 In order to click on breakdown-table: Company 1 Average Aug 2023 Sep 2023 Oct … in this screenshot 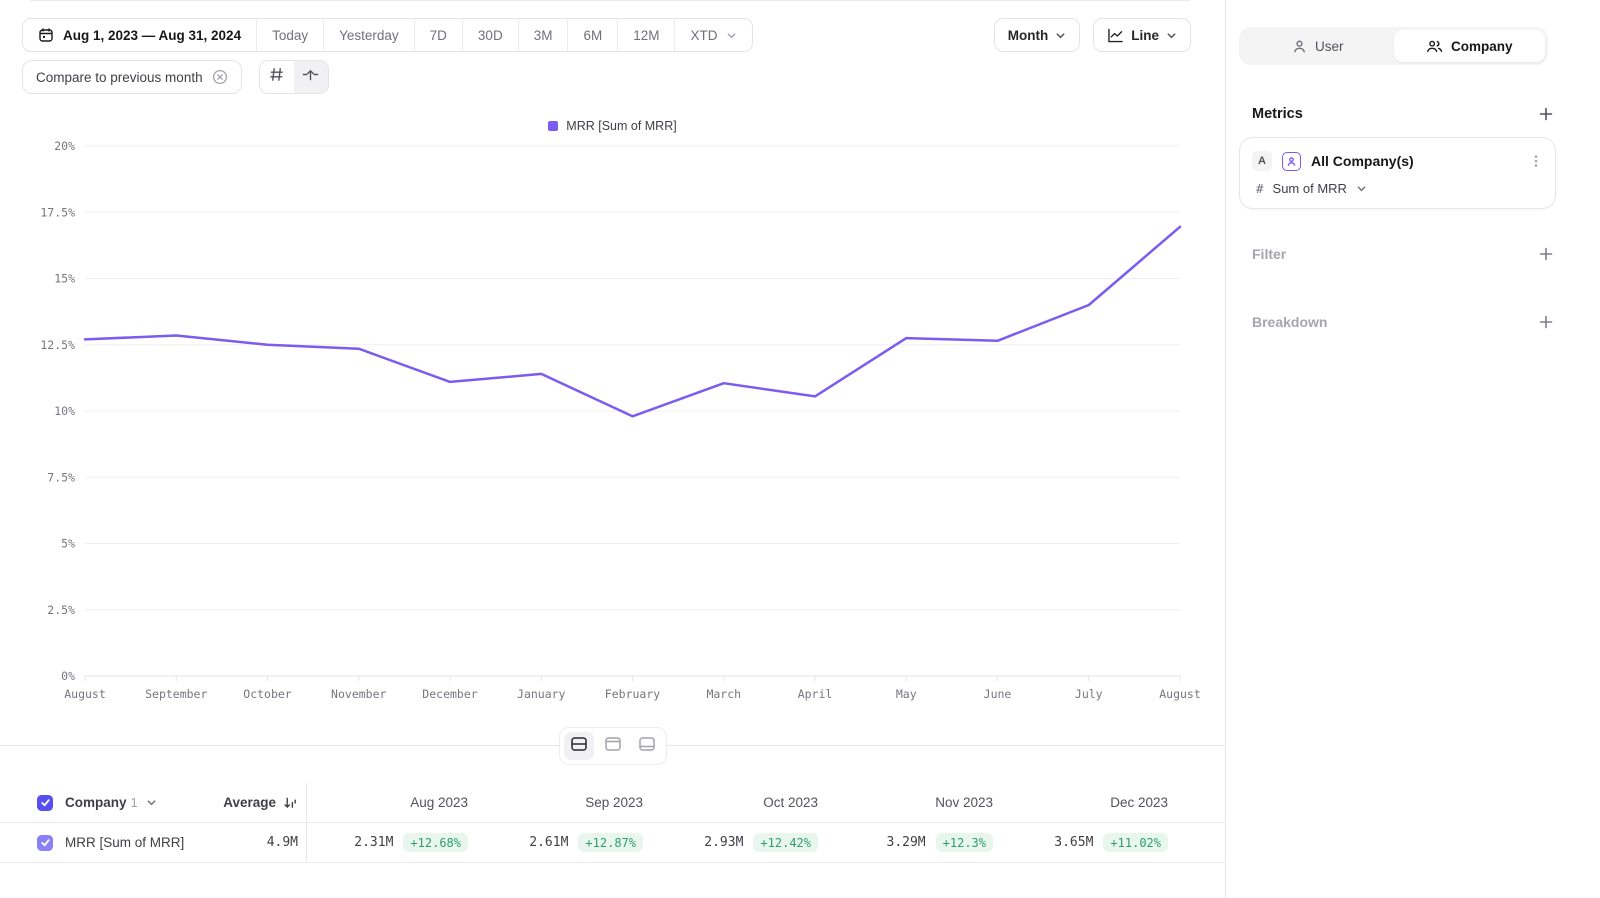, I will do `click(612, 823)`.